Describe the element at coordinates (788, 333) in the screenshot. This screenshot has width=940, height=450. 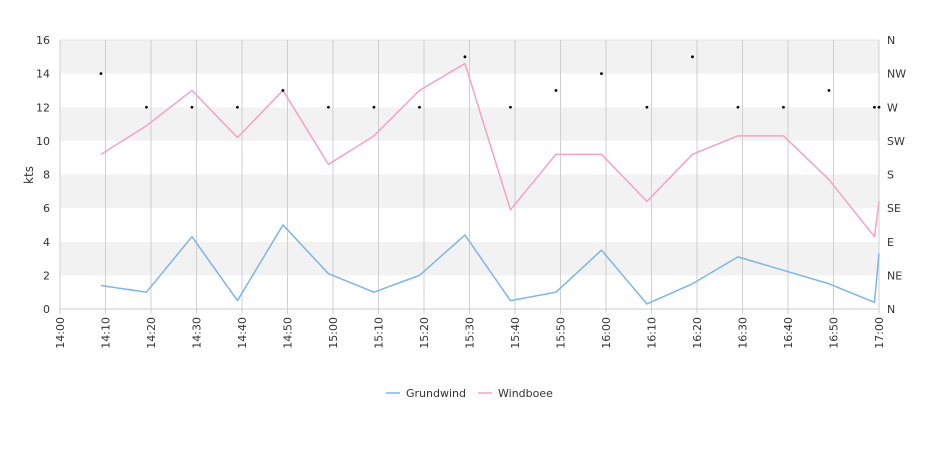
I see `x-tick-label: 16:40` at that location.